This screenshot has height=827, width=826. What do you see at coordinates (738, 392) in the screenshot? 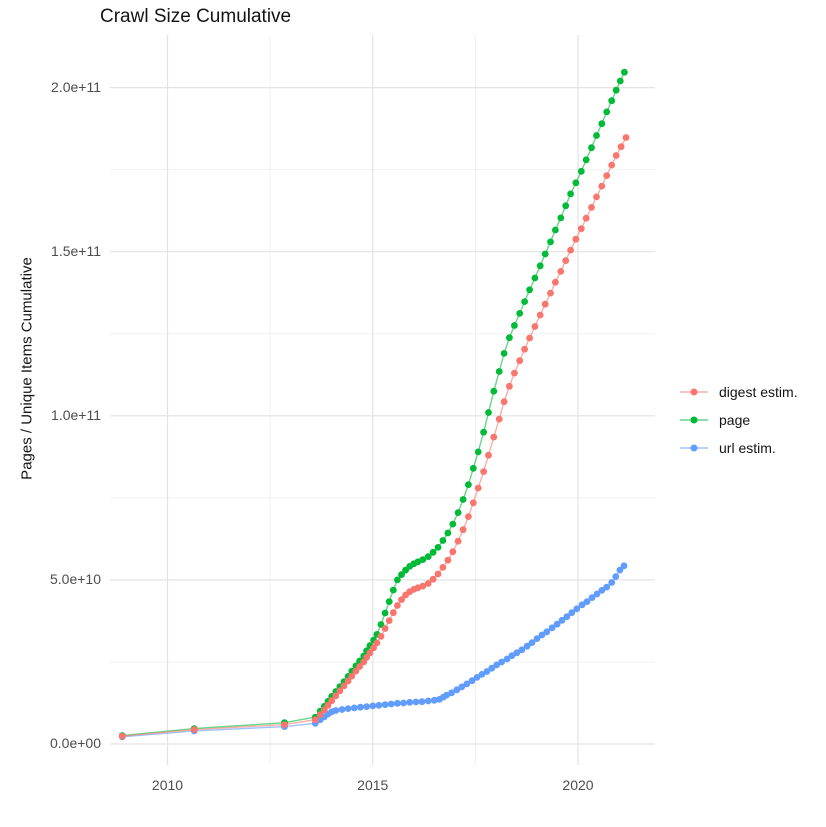
I see `legend-item: digest estim.` at bounding box center [738, 392].